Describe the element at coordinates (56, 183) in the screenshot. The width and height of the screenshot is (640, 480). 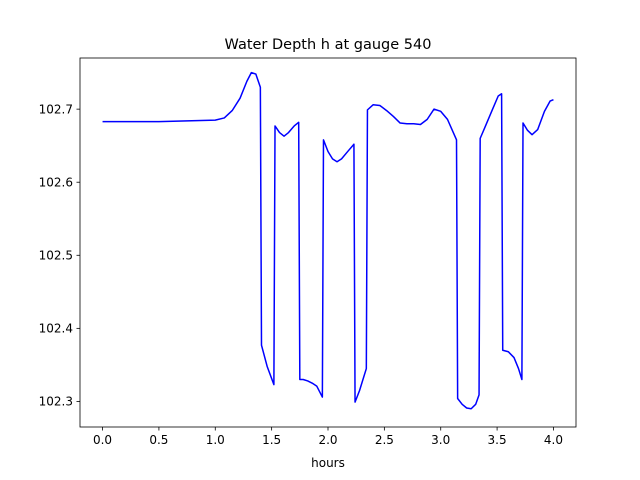
I see `y-tick-label: 102.6` at that location.